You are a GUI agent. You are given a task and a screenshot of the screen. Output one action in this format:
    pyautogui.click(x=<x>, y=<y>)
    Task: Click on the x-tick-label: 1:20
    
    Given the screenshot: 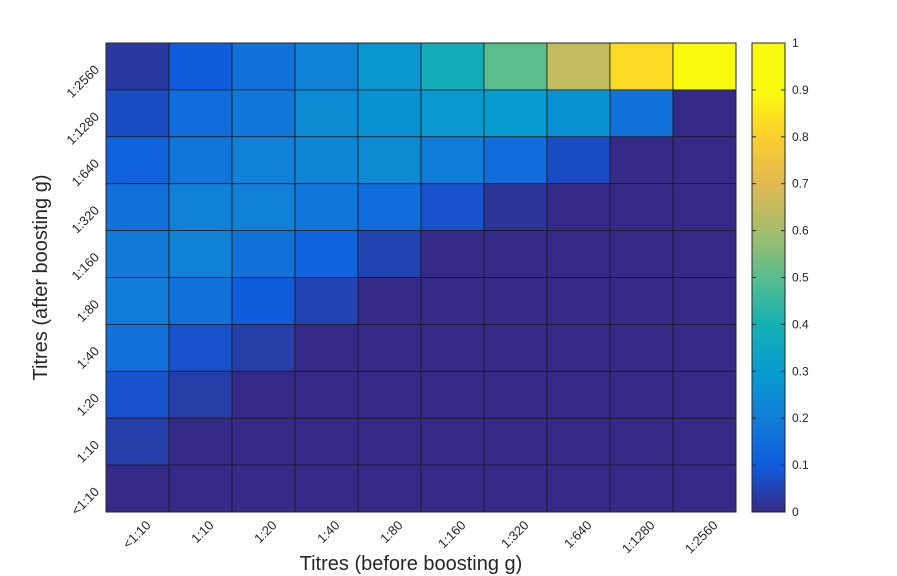 What is the action you would take?
    pyautogui.click(x=265, y=532)
    